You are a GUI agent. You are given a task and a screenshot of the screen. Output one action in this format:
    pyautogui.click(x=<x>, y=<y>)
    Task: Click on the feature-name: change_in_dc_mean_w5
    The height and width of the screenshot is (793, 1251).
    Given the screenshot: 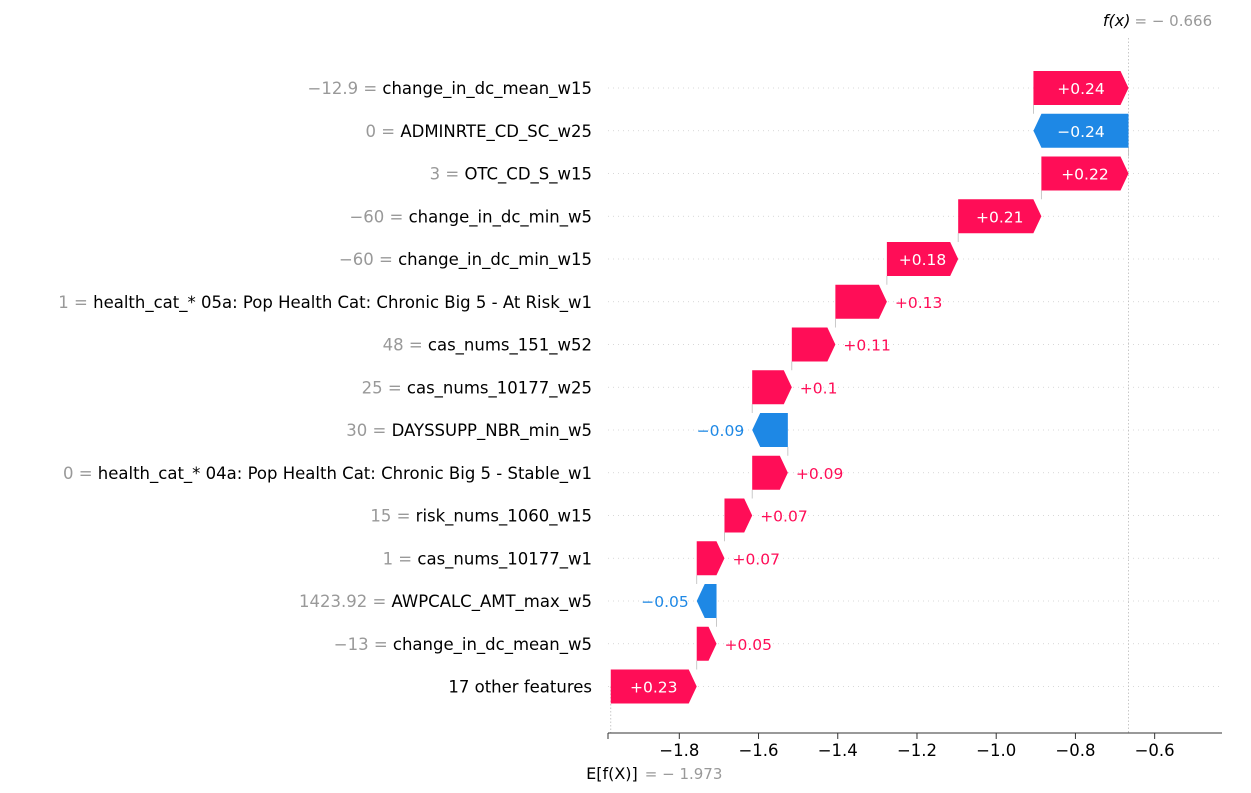 What is the action you would take?
    pyautogui.click(x=492, y=645)
    